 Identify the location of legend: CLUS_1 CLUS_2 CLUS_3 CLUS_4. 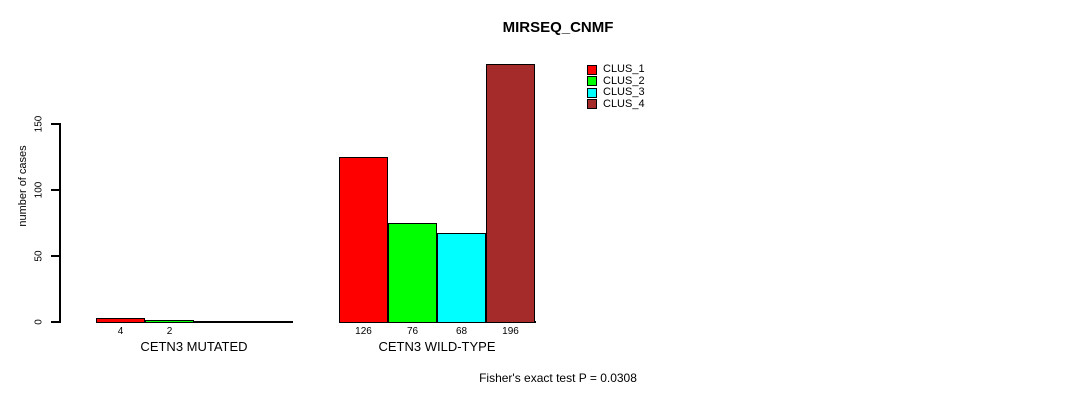
(616, 87).